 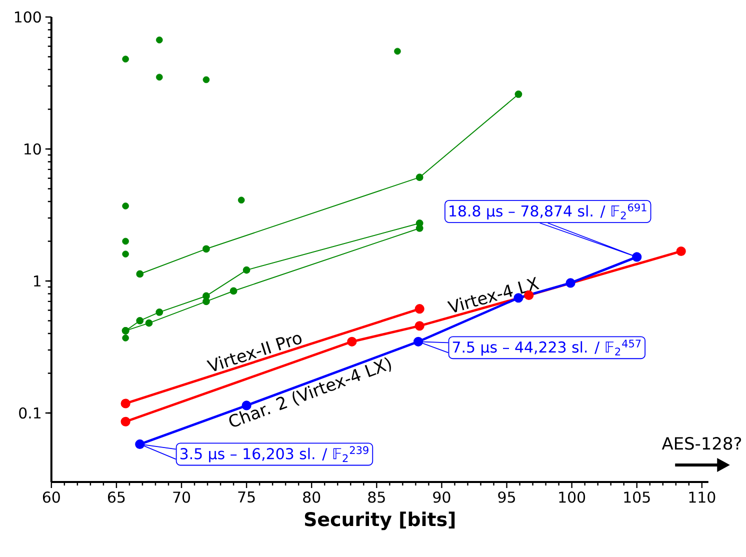 I want to click on x-tick-label: 90, so click(x=441, y=497).